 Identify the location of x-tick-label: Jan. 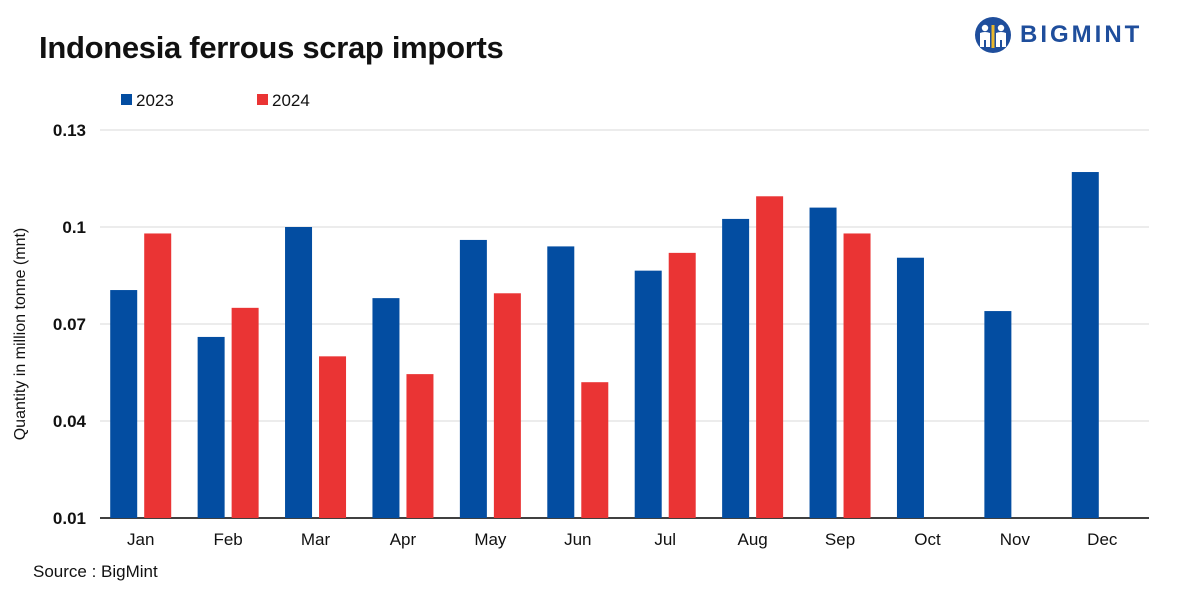
(140, 539).